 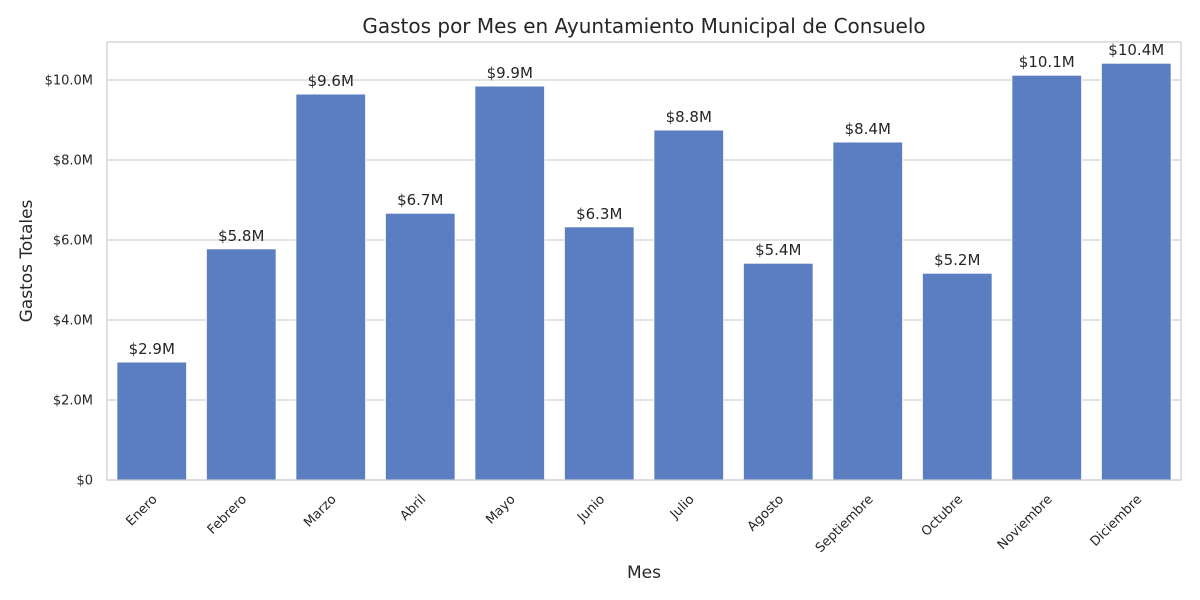 I want to click on bar-value-label: $5.4M, so click(x=778, y=250).